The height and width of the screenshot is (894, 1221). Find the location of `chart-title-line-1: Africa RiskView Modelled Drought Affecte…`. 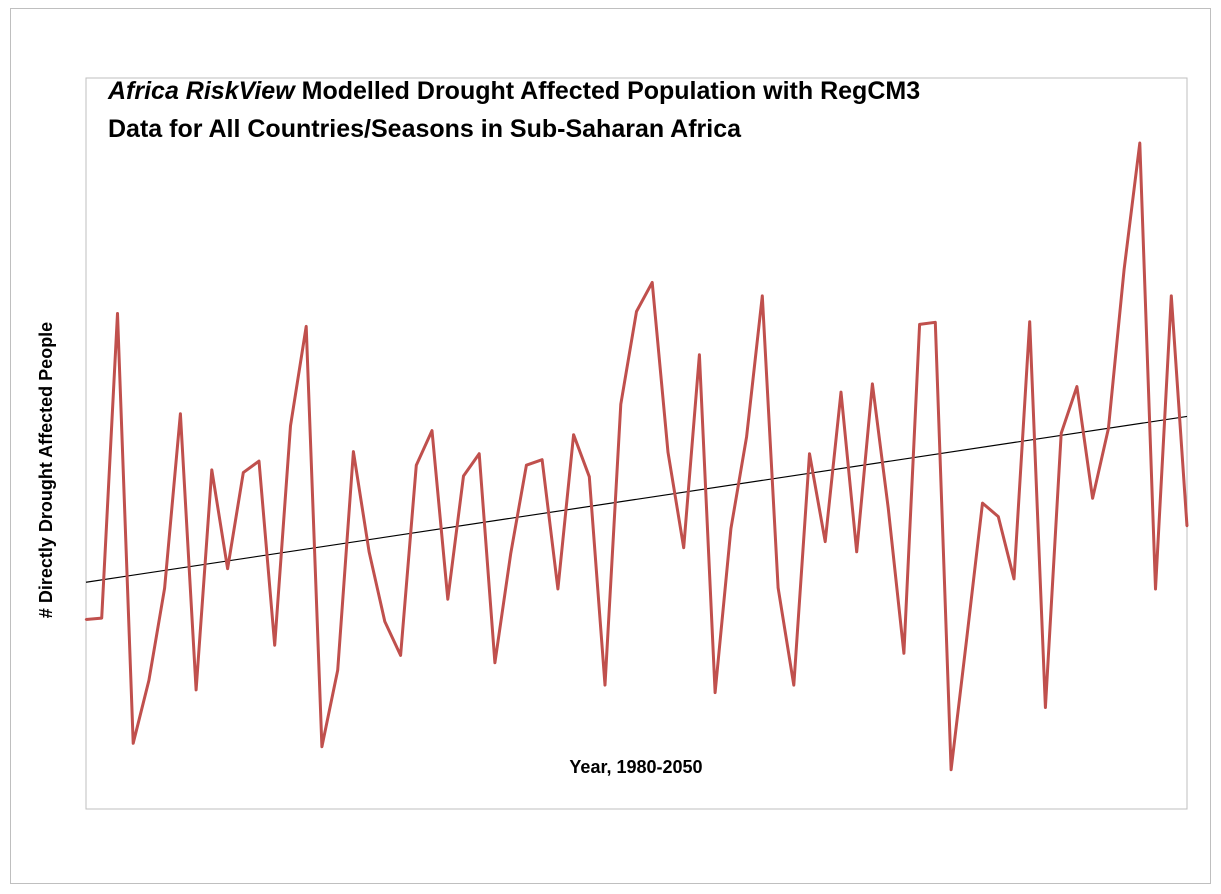

chart-title-line-1: Africa RiskView Modelled Drought Affecte… is located at coordinates (513, 91).